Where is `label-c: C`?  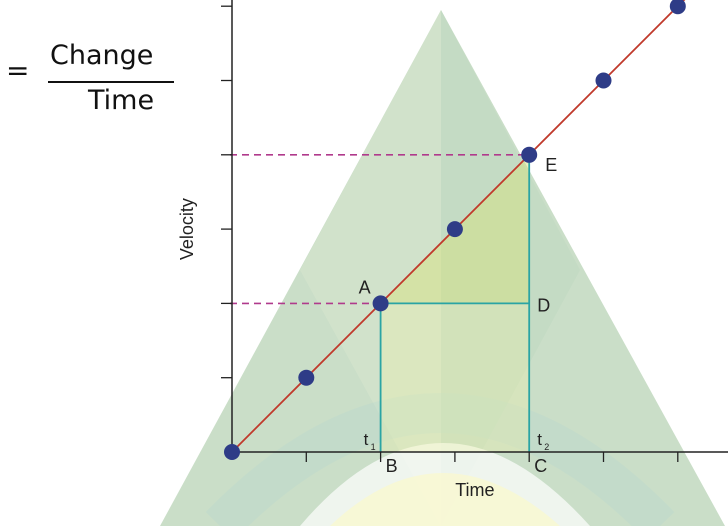
label-c: C is located at coordinates (540, 466).